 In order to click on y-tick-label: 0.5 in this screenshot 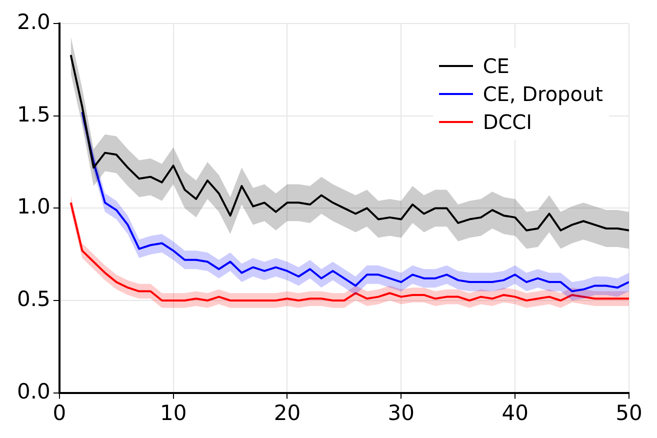, I will do `click(33, 298)`.